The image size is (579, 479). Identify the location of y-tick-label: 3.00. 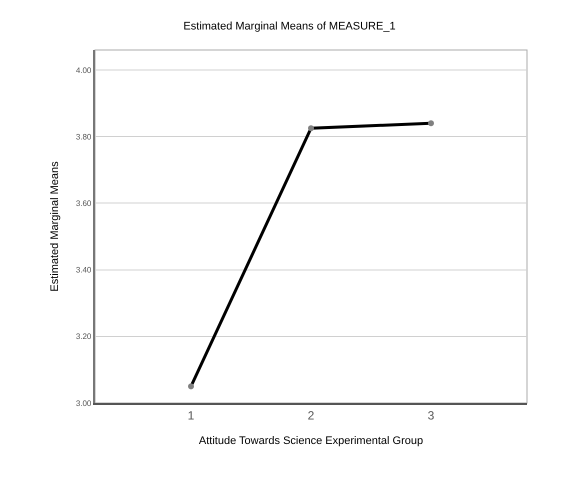
(84, 403).